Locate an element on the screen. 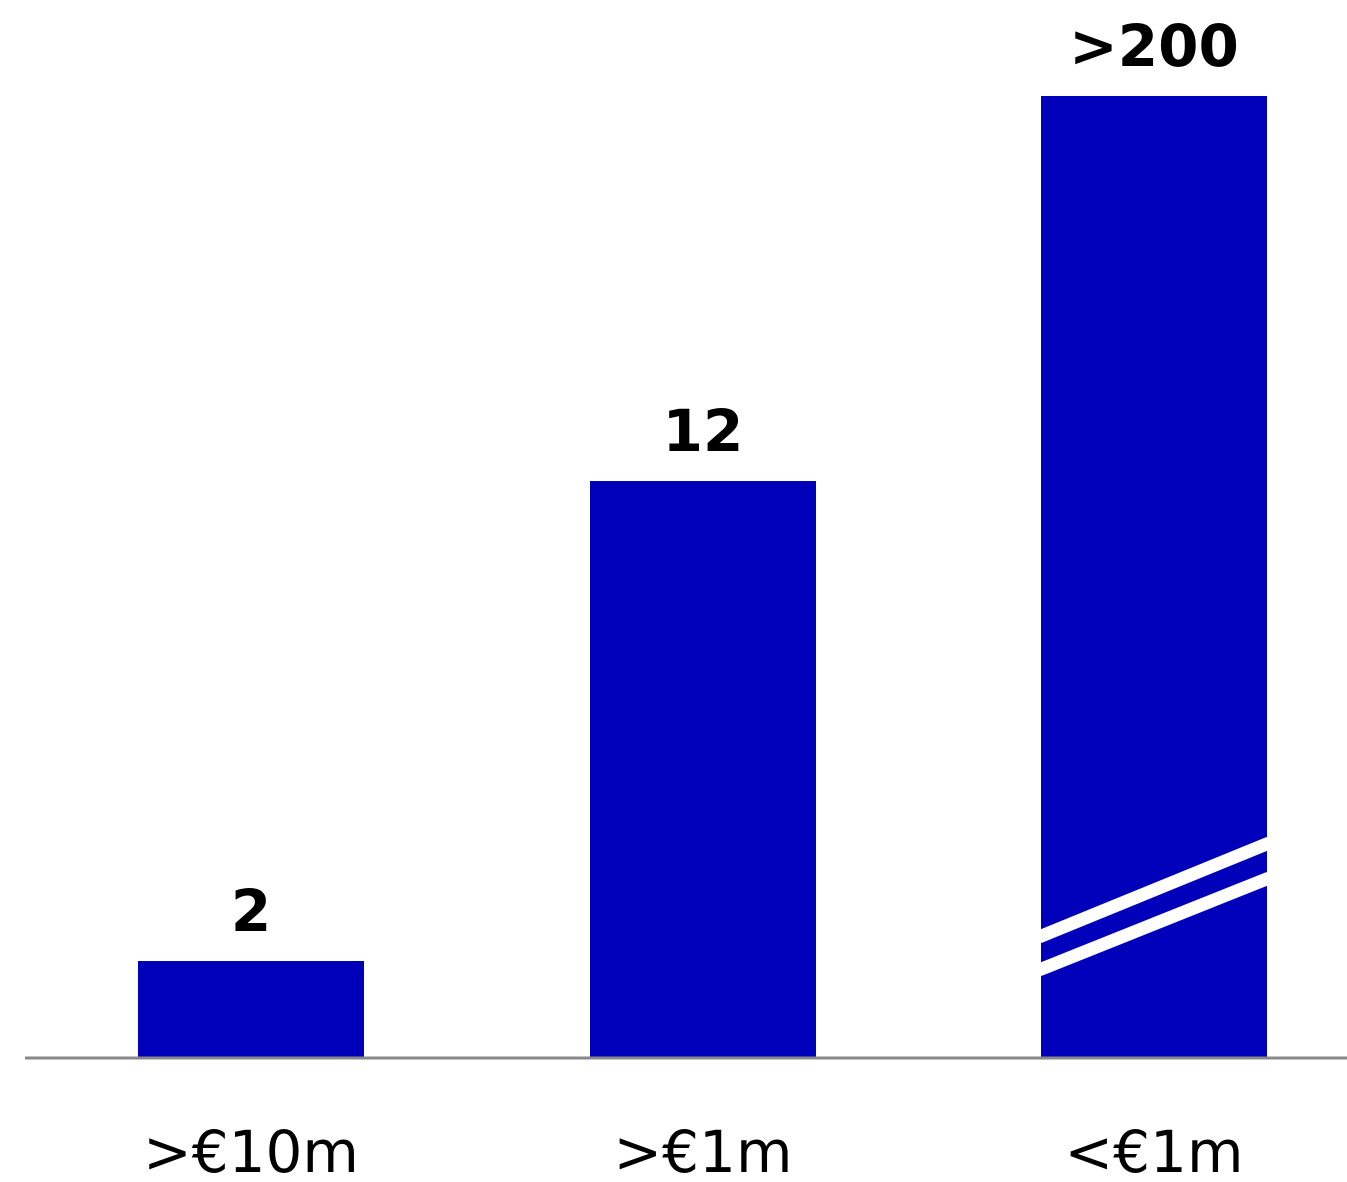  data-label-2: 12 is located at coordinates (703, 431).